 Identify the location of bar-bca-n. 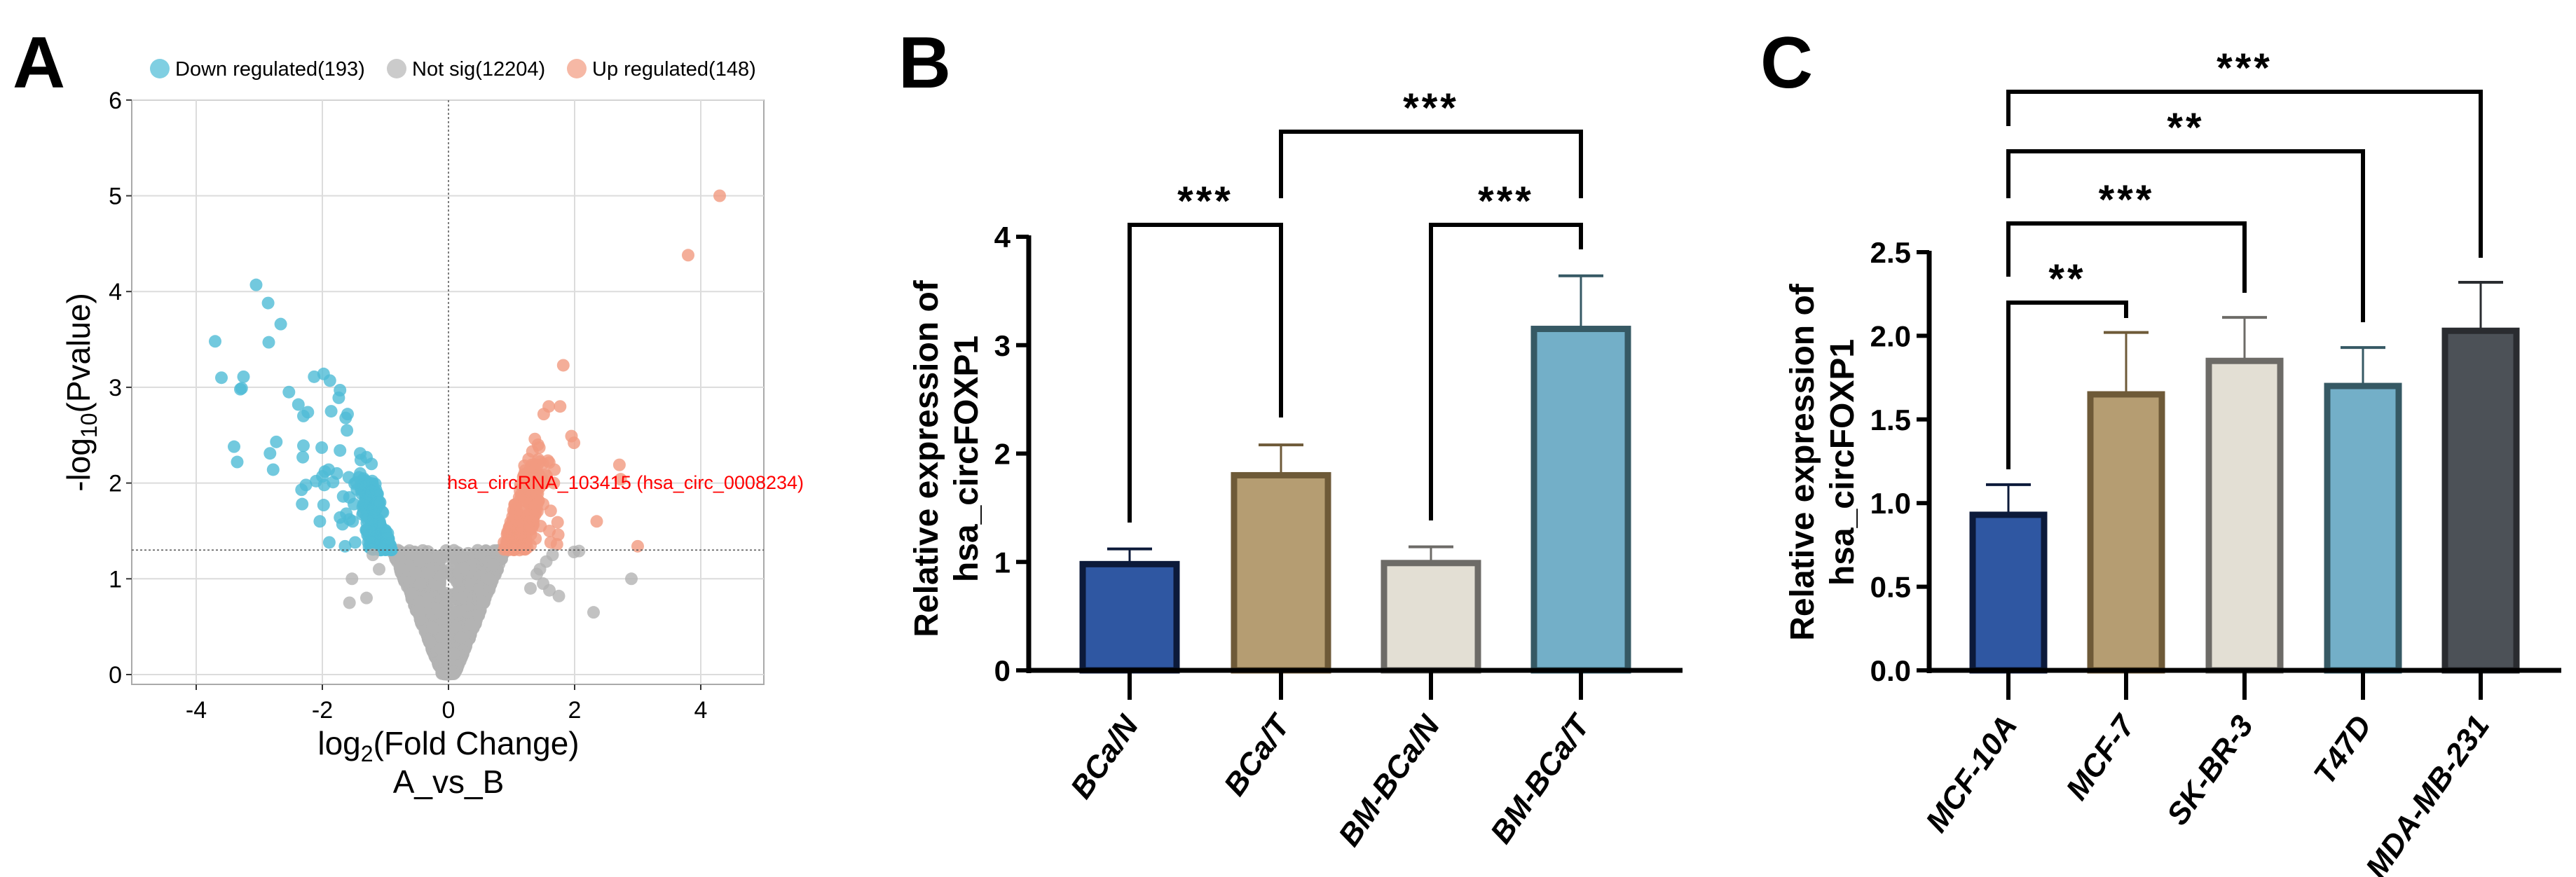
(1129, 617).